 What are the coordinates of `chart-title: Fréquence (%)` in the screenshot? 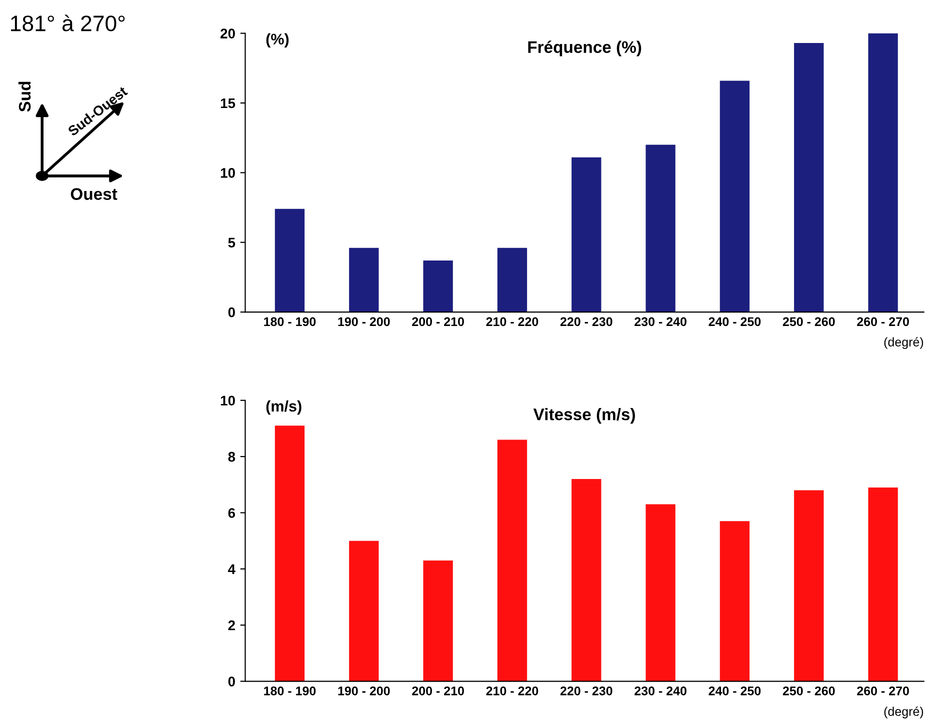 It's located at (585, 48).